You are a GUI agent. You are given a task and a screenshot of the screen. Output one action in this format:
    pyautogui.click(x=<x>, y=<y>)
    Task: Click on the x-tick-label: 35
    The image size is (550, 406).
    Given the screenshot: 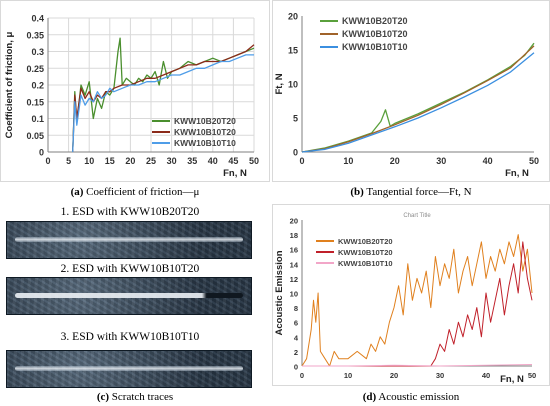 What is the action you would take?
    pyautogui.click(x=192, y=161)
    